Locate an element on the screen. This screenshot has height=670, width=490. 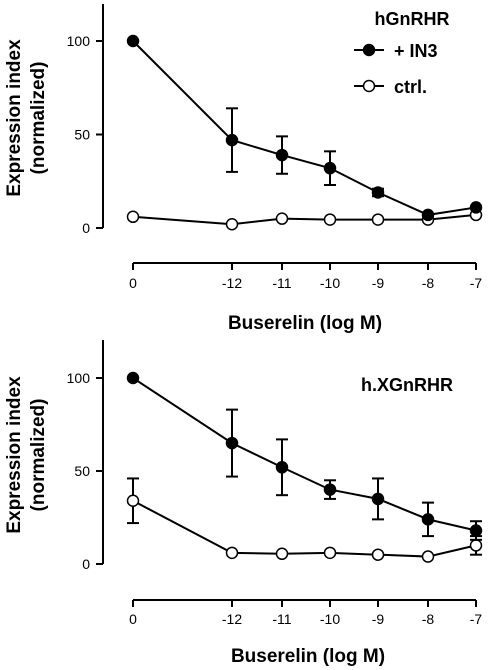
chart-title: hGnRHR is located at coordinates (412, 19).